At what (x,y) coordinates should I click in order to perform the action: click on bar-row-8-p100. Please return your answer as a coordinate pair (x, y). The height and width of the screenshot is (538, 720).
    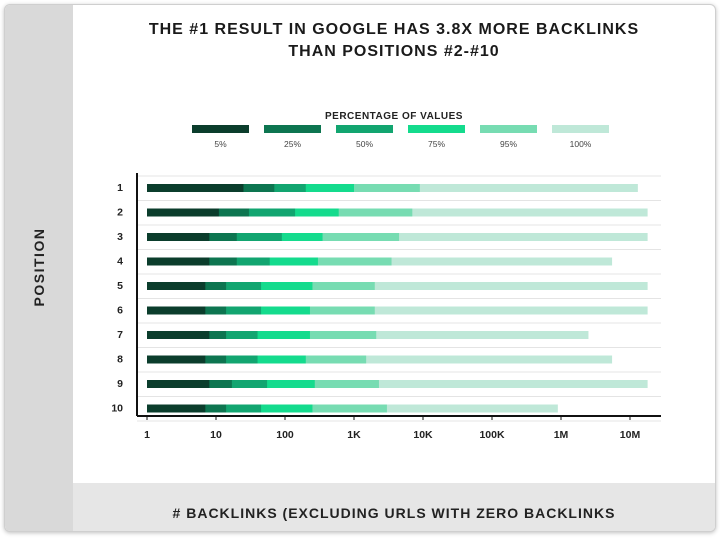
    Looking at the image, I should click on (380, 359).